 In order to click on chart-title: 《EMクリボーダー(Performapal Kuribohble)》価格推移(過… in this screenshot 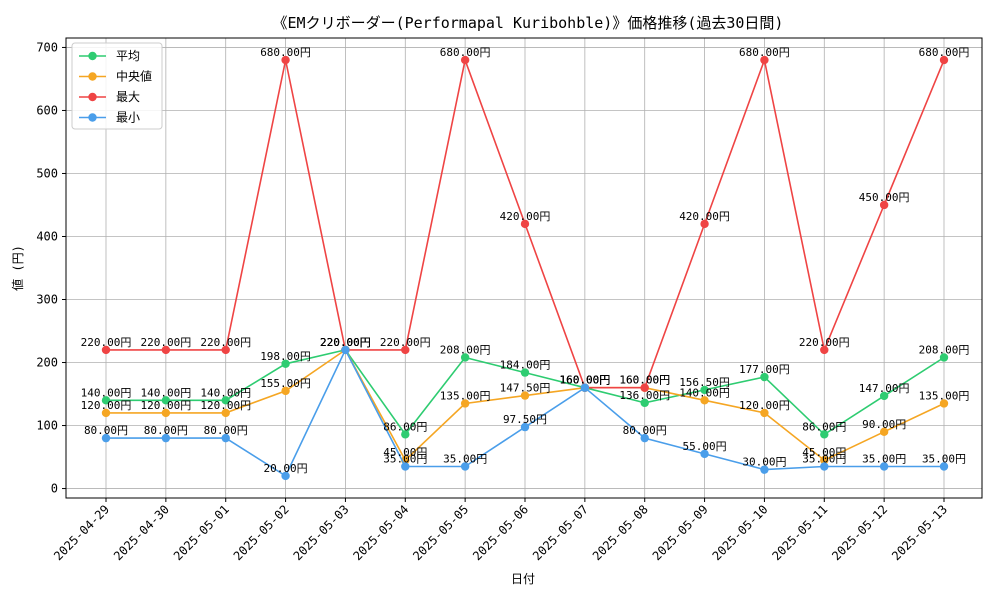, I will do `click(528, 23)`.